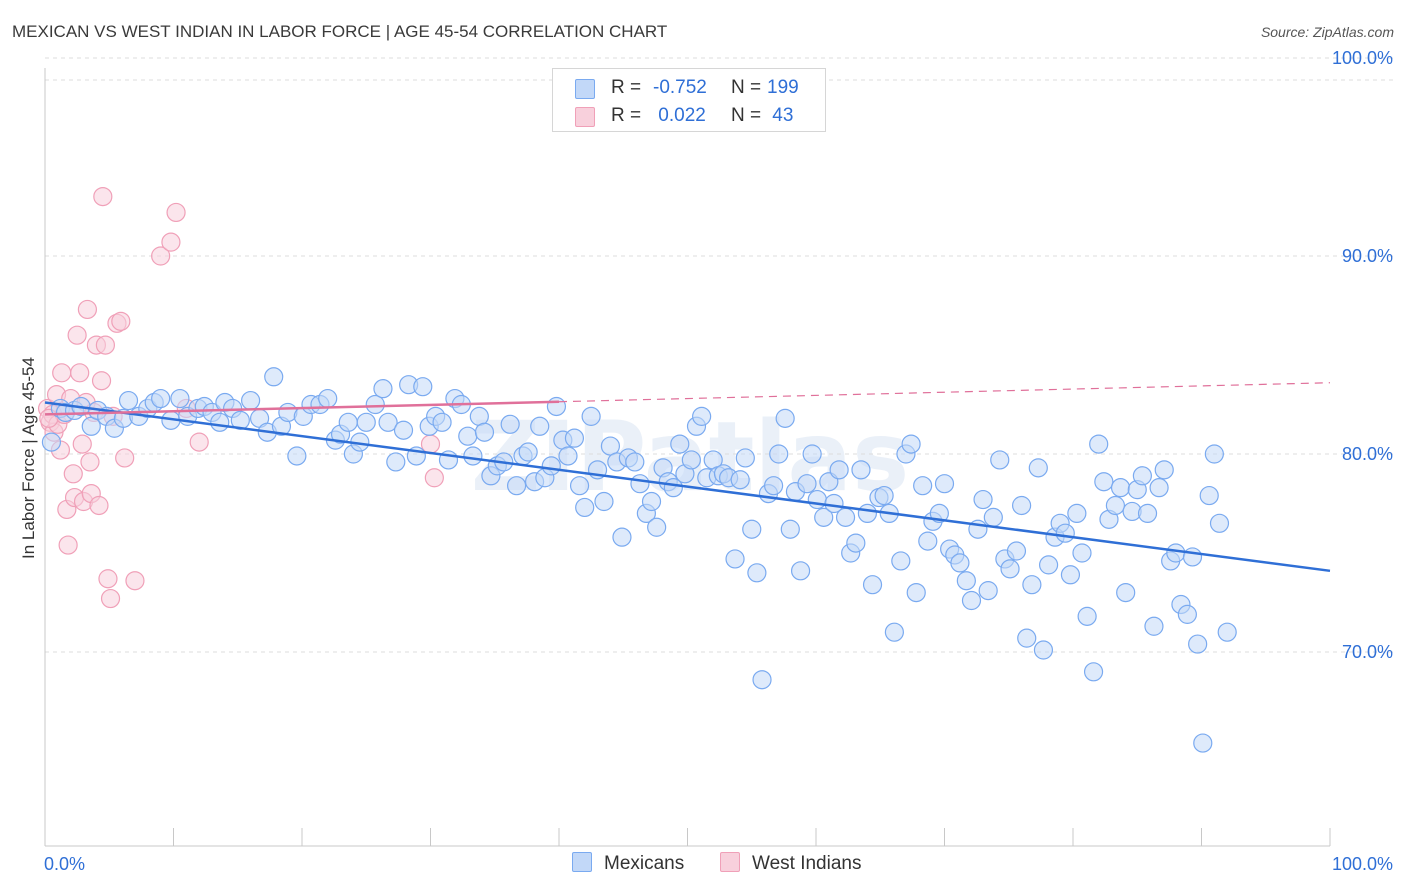 This screenshot has height=892, width=1406. Describe the element at coordinates (1362, 355) in the screenshot. I see `y-tick-labels: 70.0% 80.0% 90.0% 100.0%` at that location.